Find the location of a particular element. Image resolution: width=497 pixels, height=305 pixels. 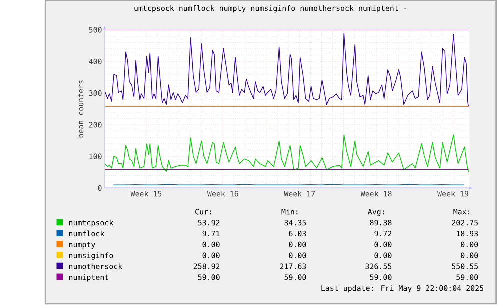

line-series is located at coordinates (287, 153).